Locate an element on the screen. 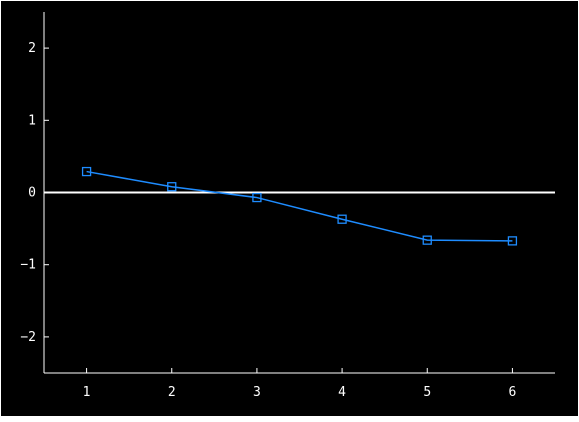 This screenshot has height=422, width=579. y-tick-label: −1 is located at coordinates (28, 265).